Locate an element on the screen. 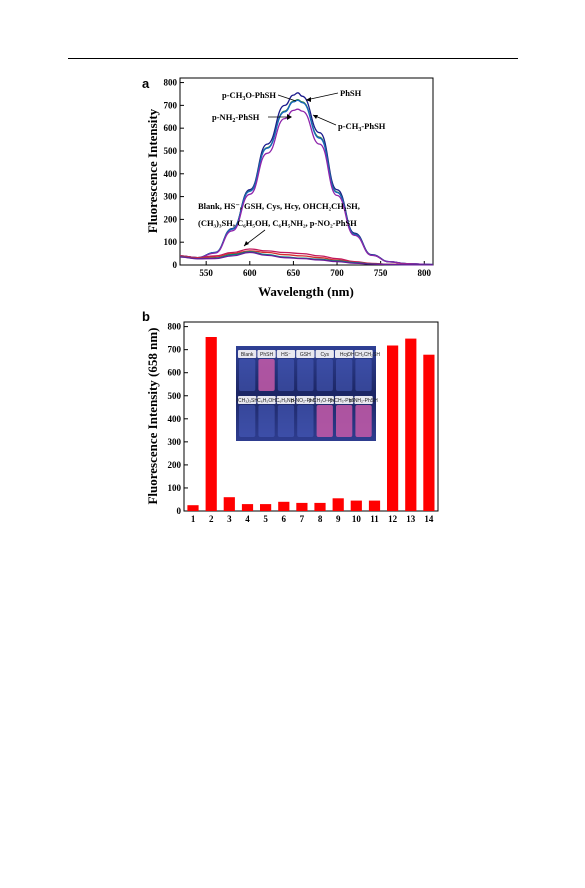 The height and width of the screenshot is (888, 585). y-tick-label-a: 400 is located at coordinates (171, 174).